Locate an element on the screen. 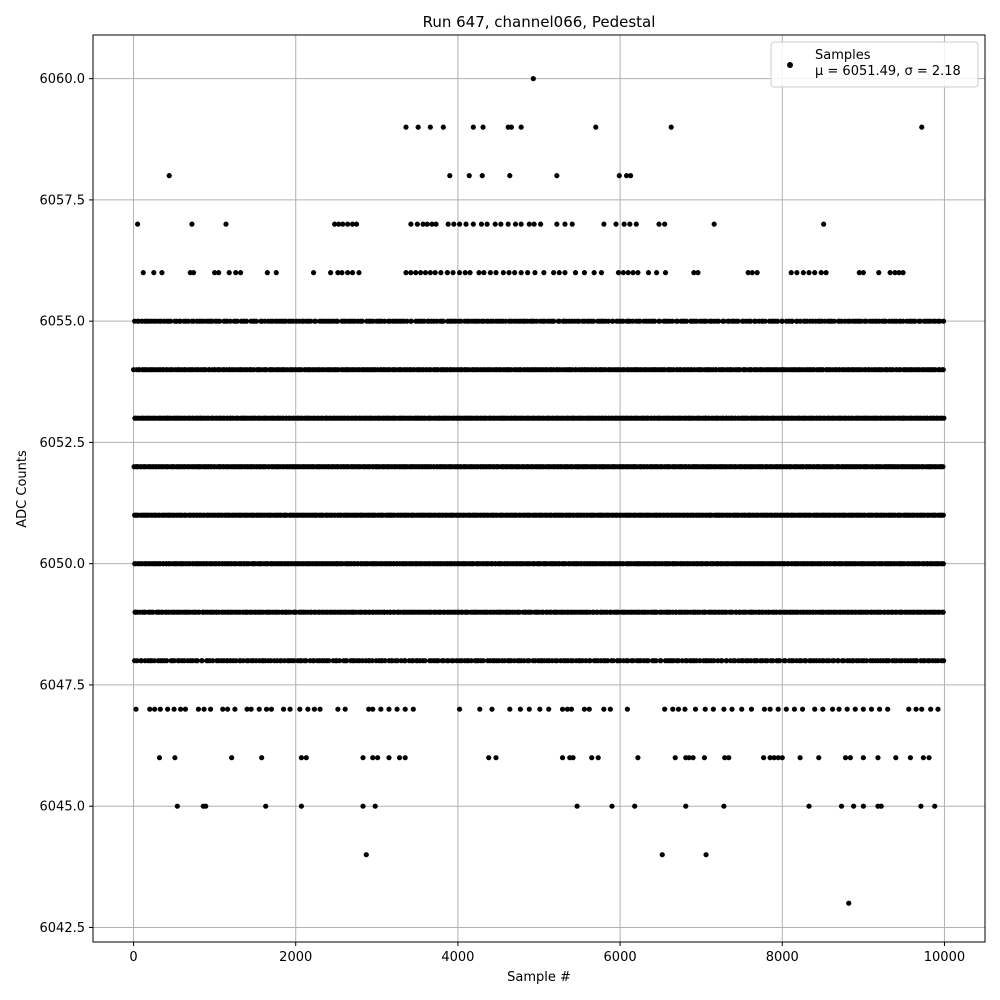 The width and height of the screenshot is (1000, 1000). x-tick-label: 0 is located at coordinates (133, 957).